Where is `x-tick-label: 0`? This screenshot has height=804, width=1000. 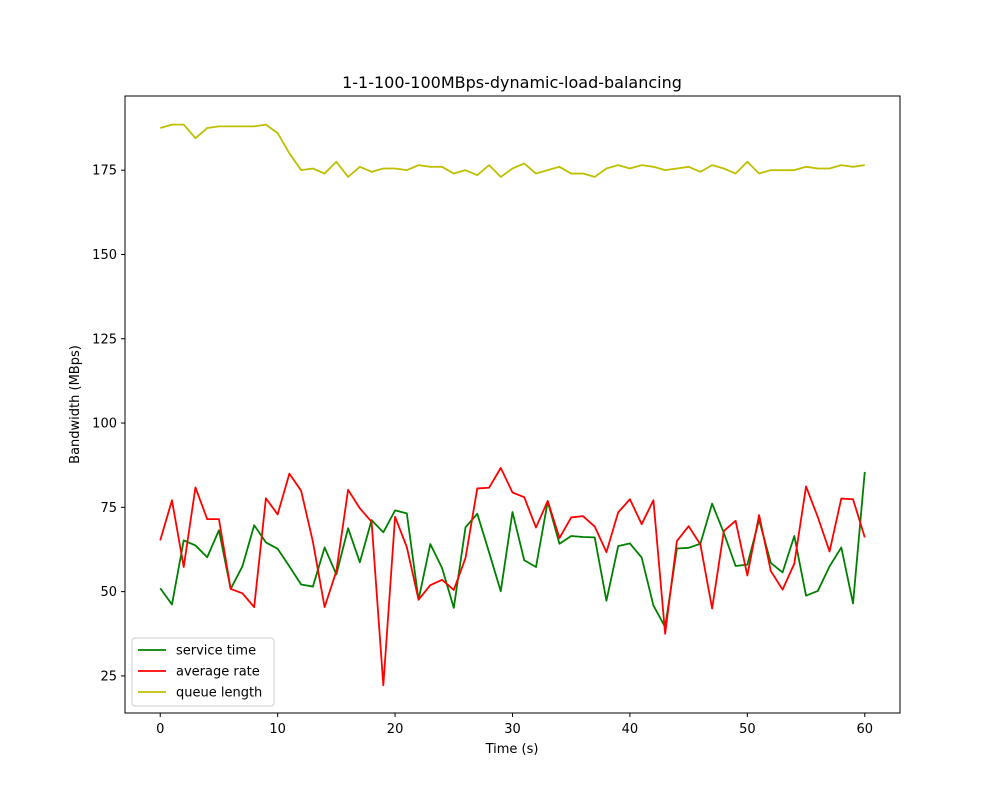
x-tick-label: 0 is located at coordinates (160, 729).